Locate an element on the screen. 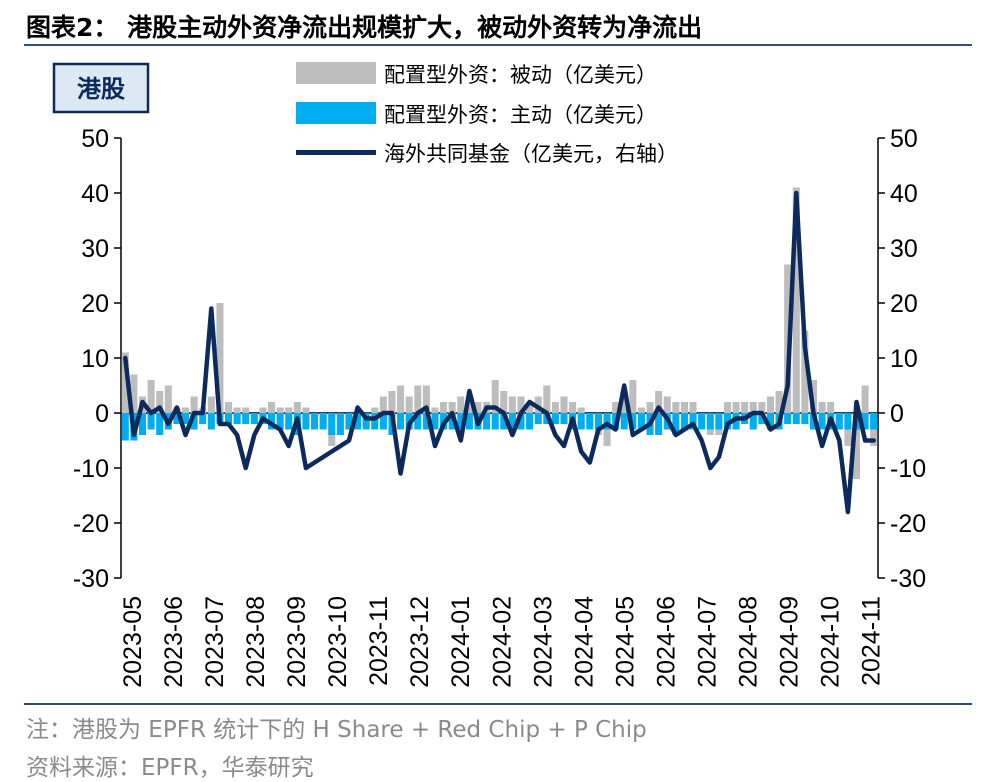 This screenshot has width=995, height=782. y2-tick-label: 50 is located at coordinates (904, 139).